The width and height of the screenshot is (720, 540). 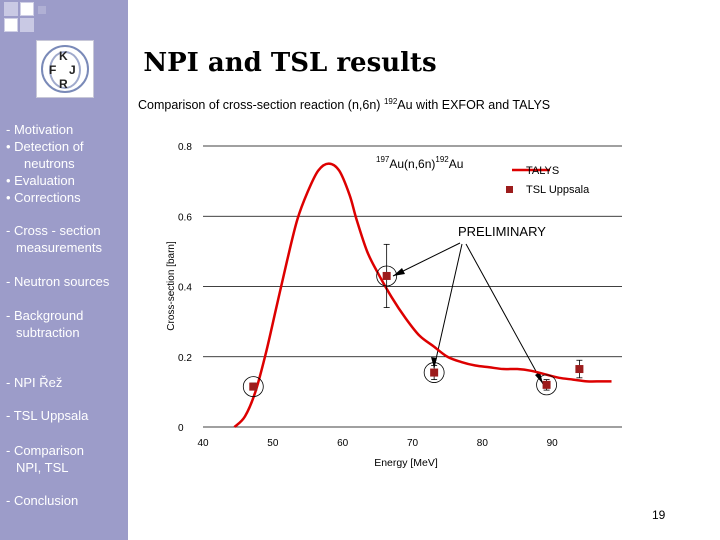 What do you see at coordinates (58, 281) in the screenshot?
I see `nav-neutron-sources: - Neutron sources` at bounding box center [58, 281].